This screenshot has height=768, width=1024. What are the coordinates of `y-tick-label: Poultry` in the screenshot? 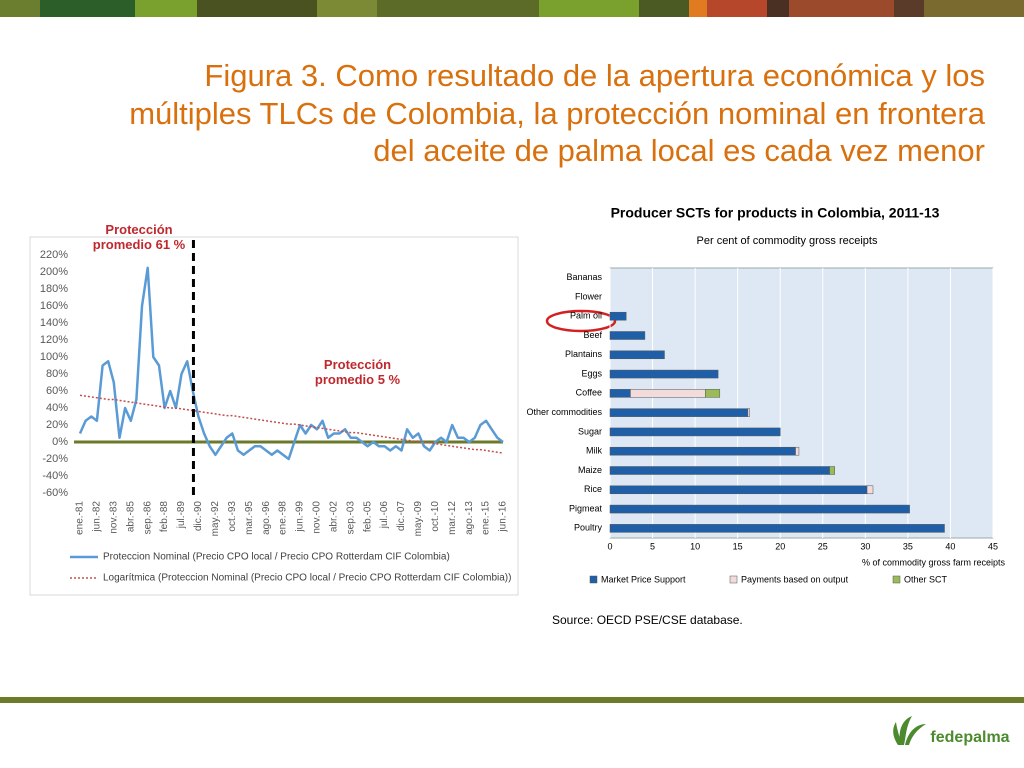 It's located at (588, 528).